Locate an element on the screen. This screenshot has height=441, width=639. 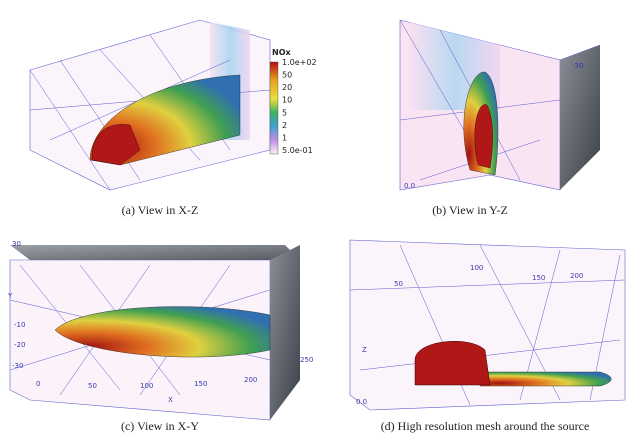
colorbar: NOx 1.0e+02 50 20 10 5 2 1 5.0e-01 is located at coordinates (293, 101).